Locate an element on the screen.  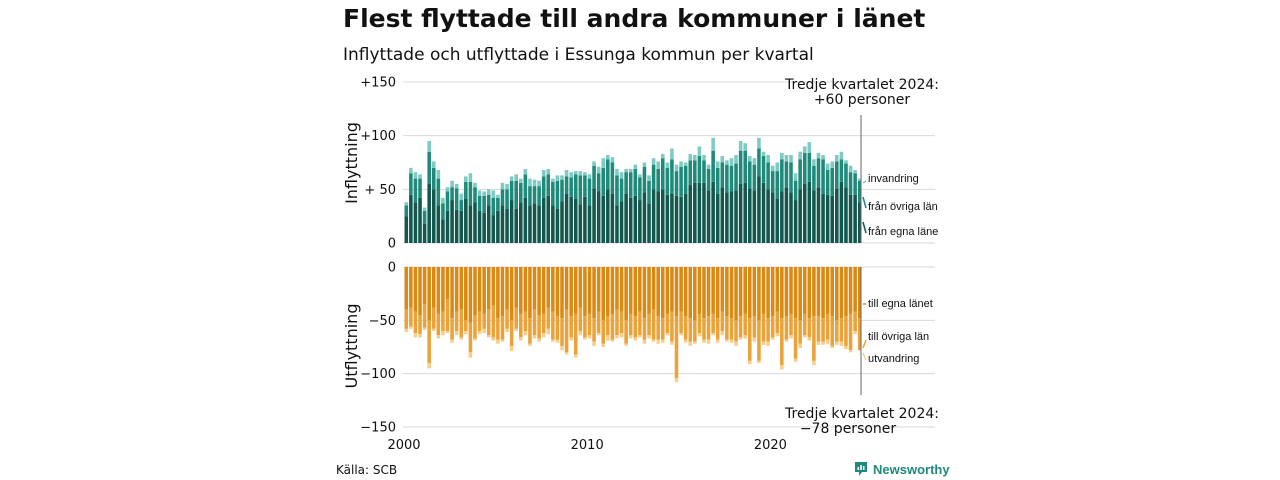
annotation-top-line1: Tredje kvartalet 2024: is located at coordinates (861, 85).